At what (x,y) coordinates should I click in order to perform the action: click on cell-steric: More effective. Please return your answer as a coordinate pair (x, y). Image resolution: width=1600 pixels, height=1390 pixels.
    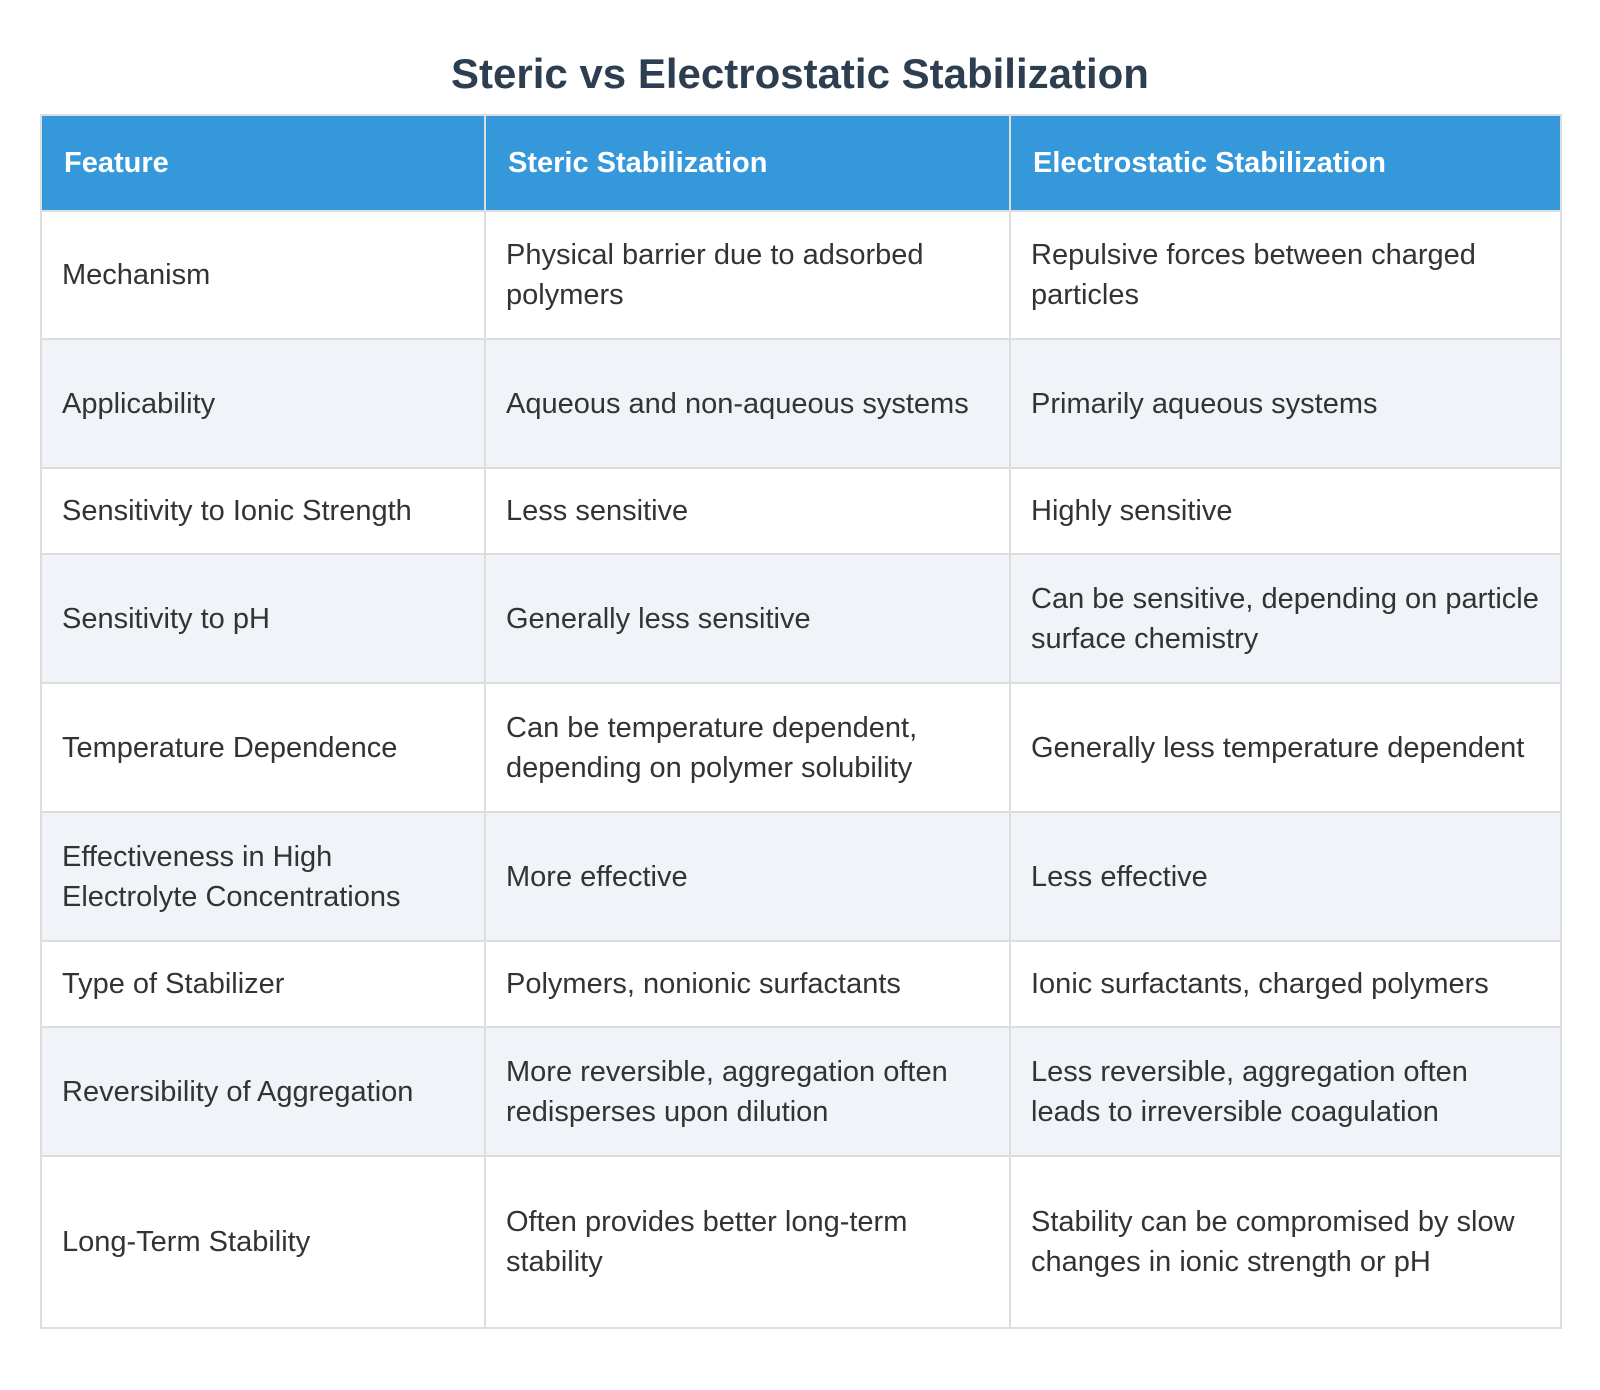
    Looking at the image, I should click on (747, 876).